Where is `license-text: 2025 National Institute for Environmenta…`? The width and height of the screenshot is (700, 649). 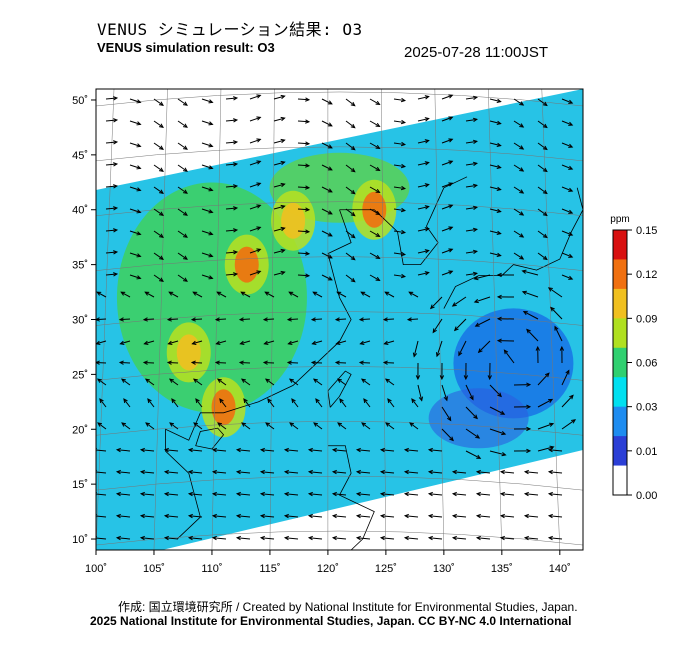
license-text: 2025 National Institute for Environmenta… is located at coordinates (331, 621).